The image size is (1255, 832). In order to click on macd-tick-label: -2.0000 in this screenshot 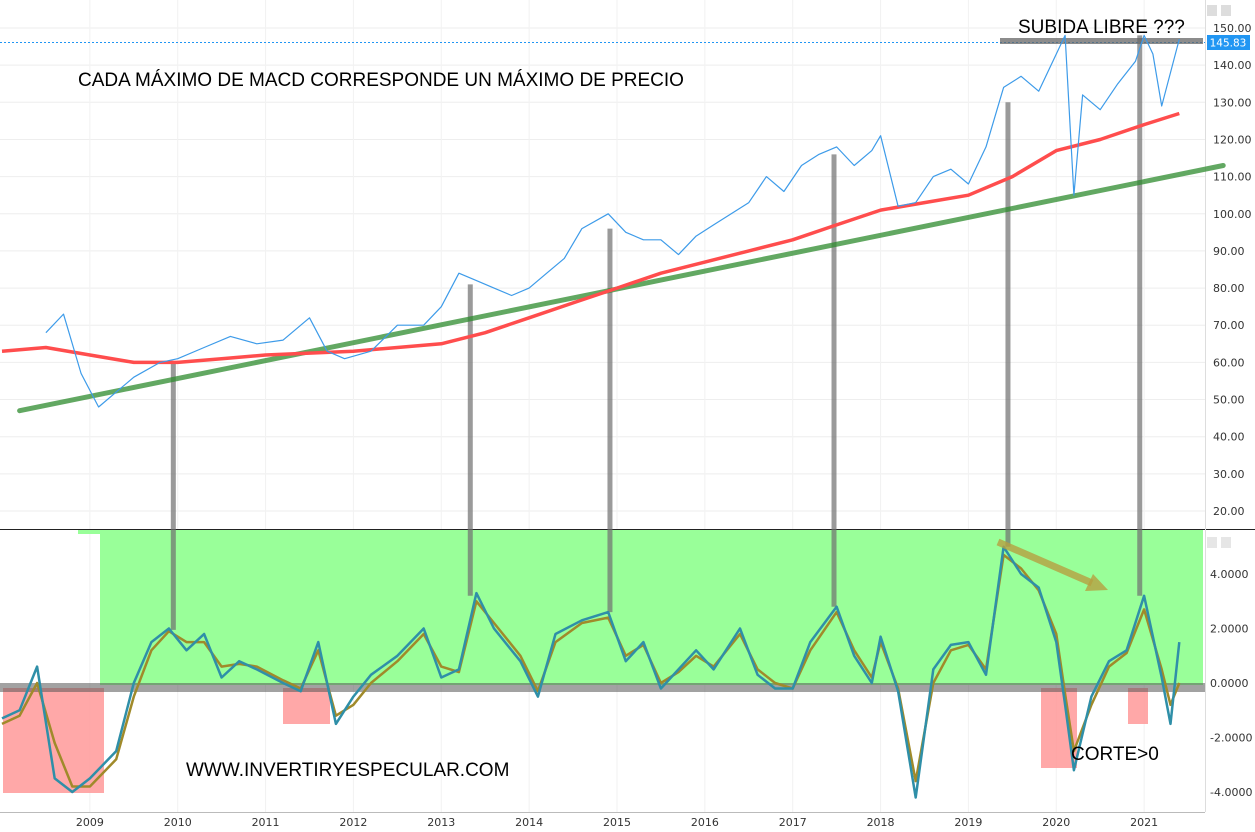, I will do `click(1231, 738)`.